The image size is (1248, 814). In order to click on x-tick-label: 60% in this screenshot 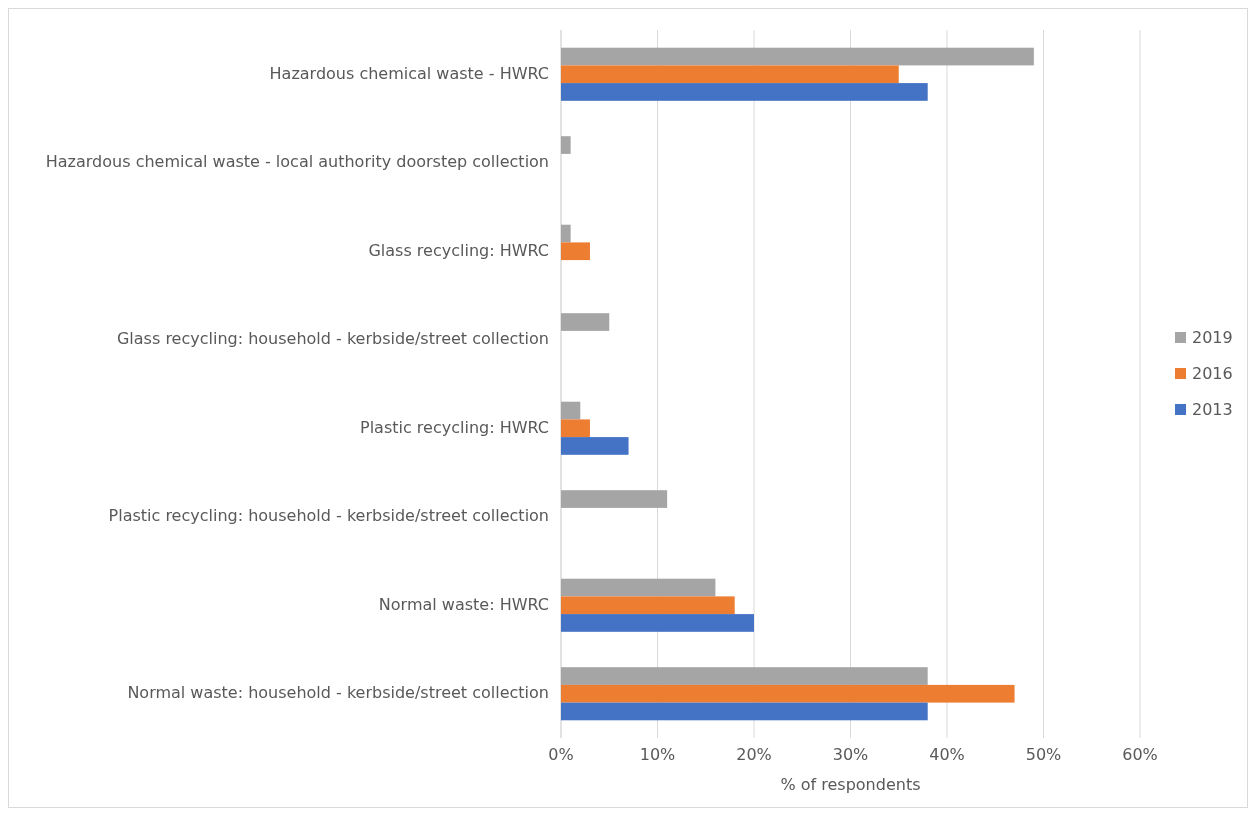, I will do `click(1140, 754)`.